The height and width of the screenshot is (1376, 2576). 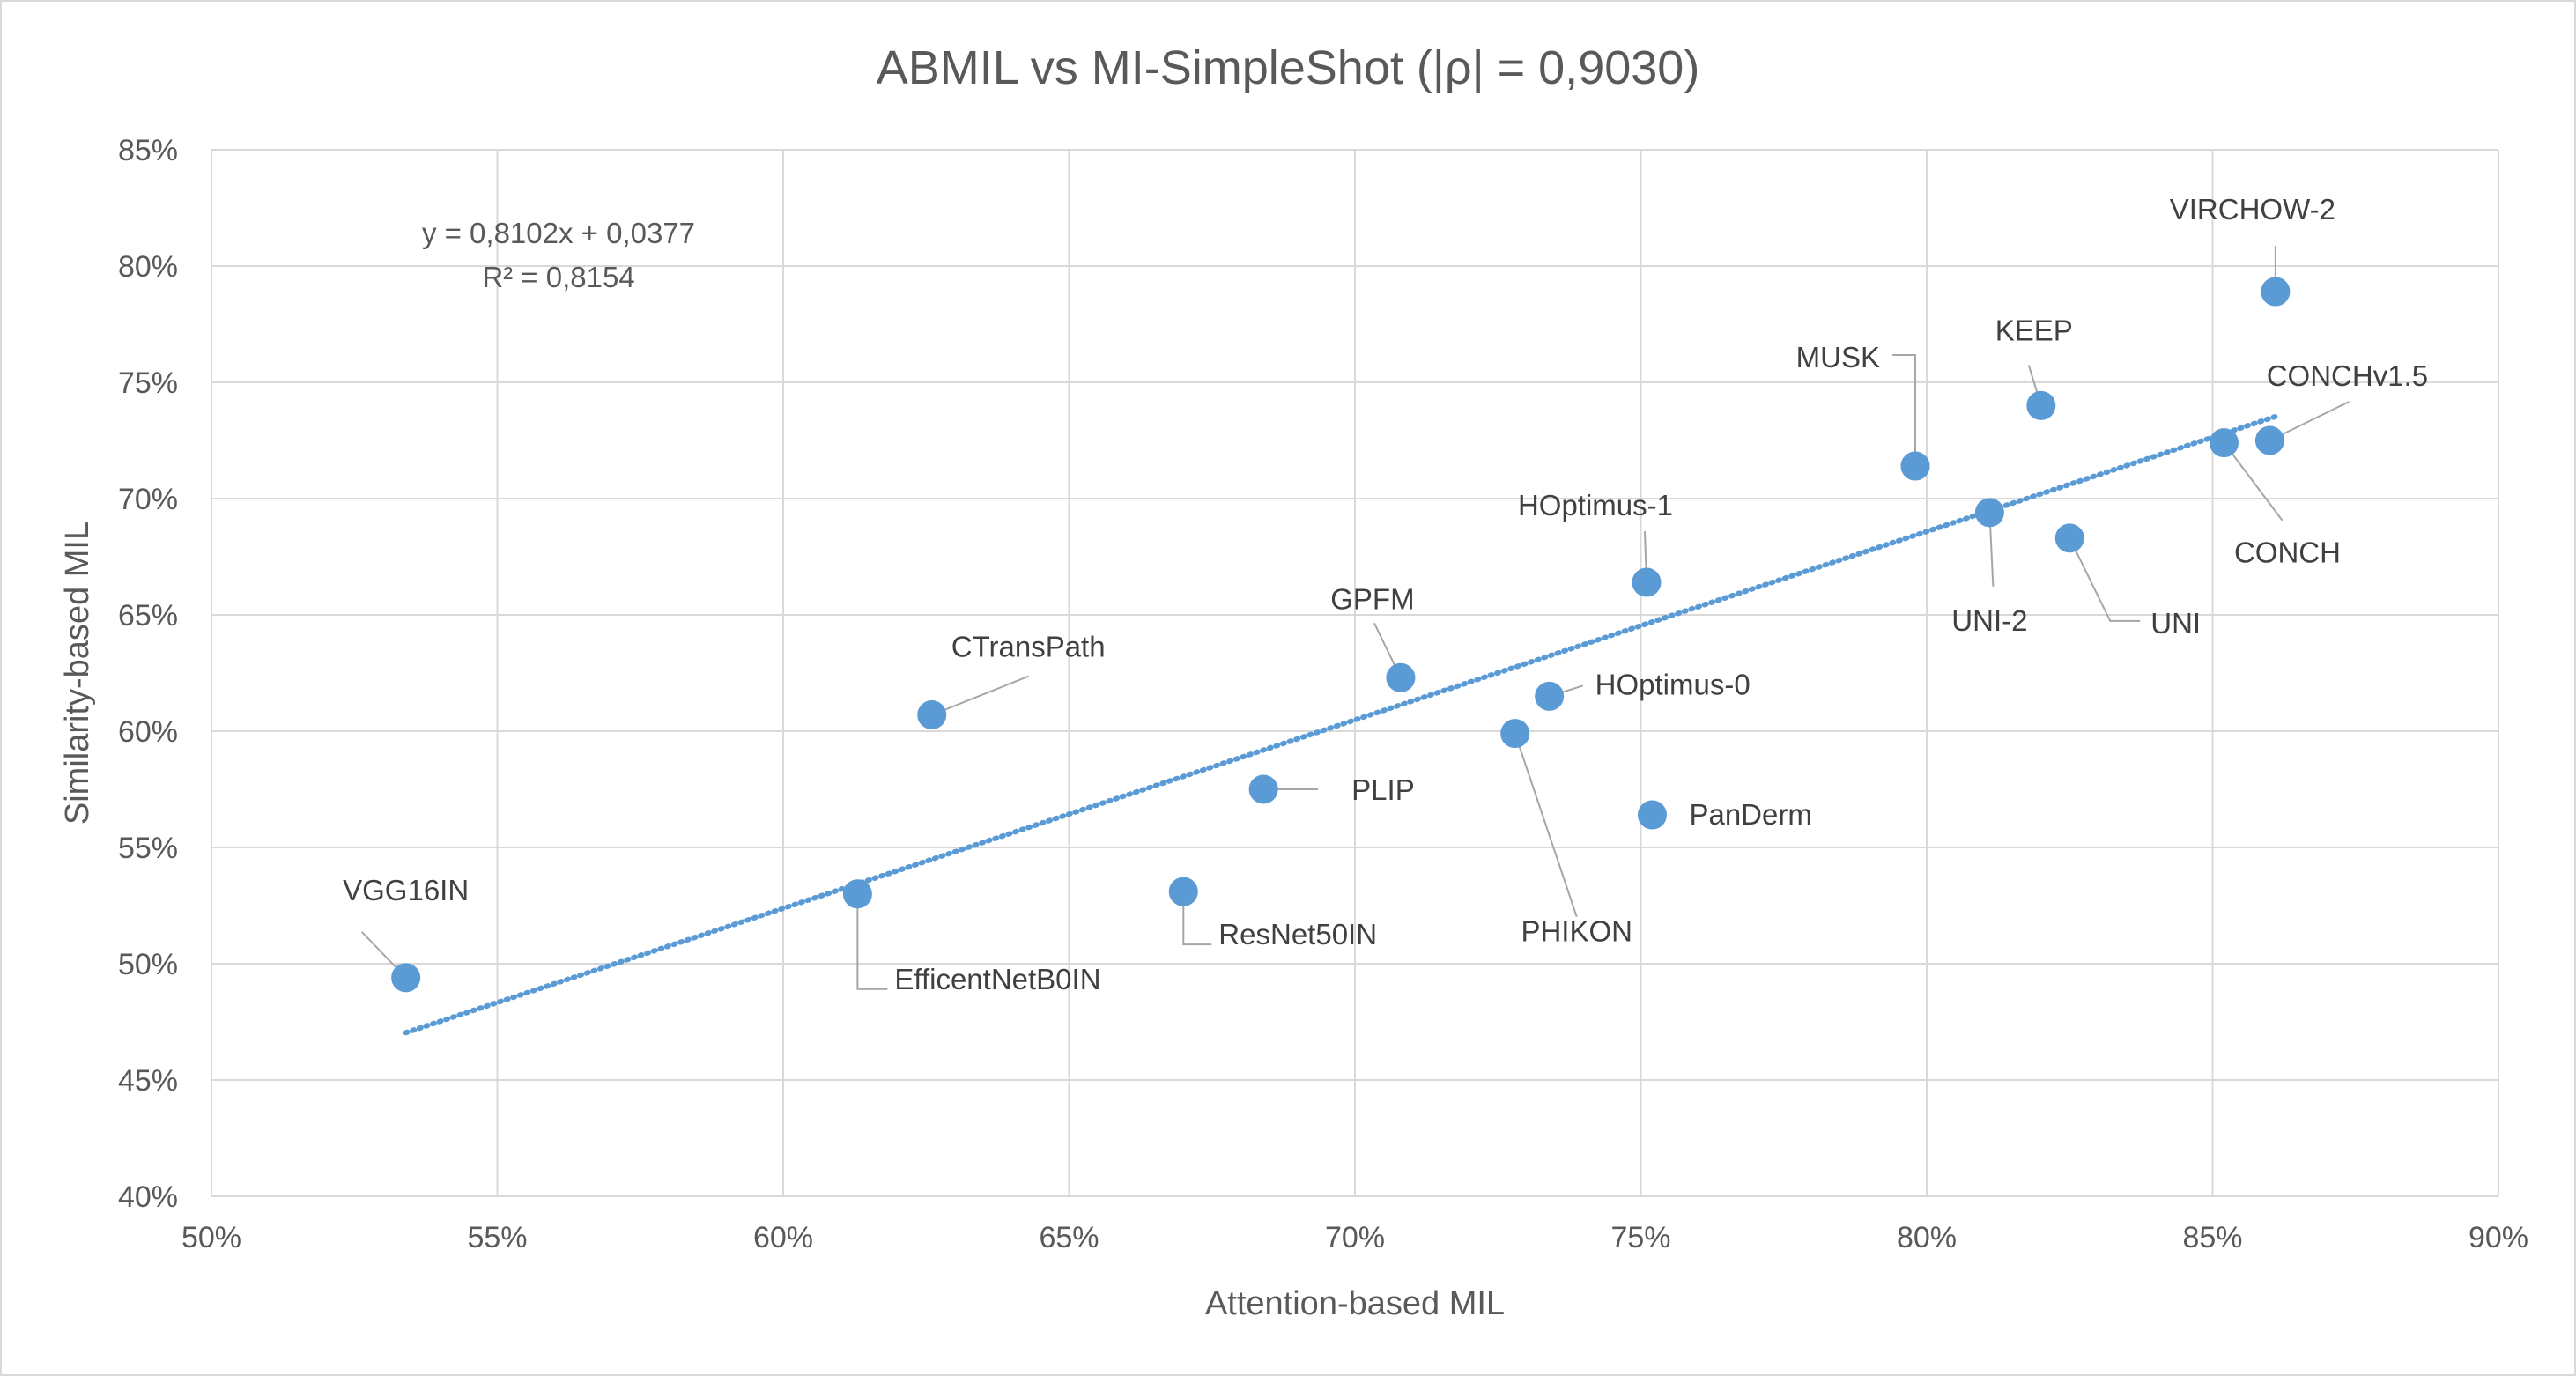 What do you see at coordinates (148, 964) in the screenshot?
I see `y-tick-label: 50%` at bounding box center [148, 964].